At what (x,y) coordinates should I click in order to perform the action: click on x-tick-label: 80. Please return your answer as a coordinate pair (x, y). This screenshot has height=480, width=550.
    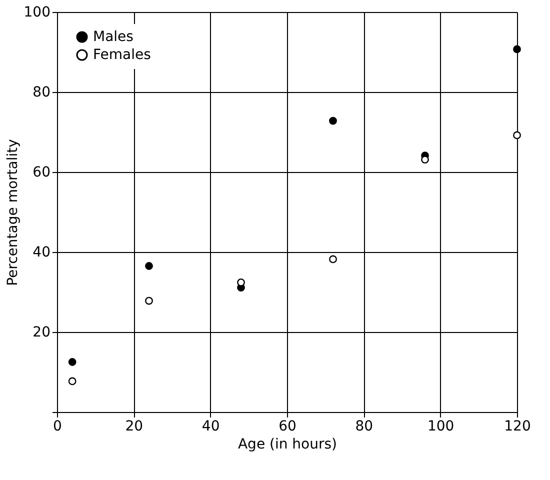
    Looking at the image, I should click on (364, 426).